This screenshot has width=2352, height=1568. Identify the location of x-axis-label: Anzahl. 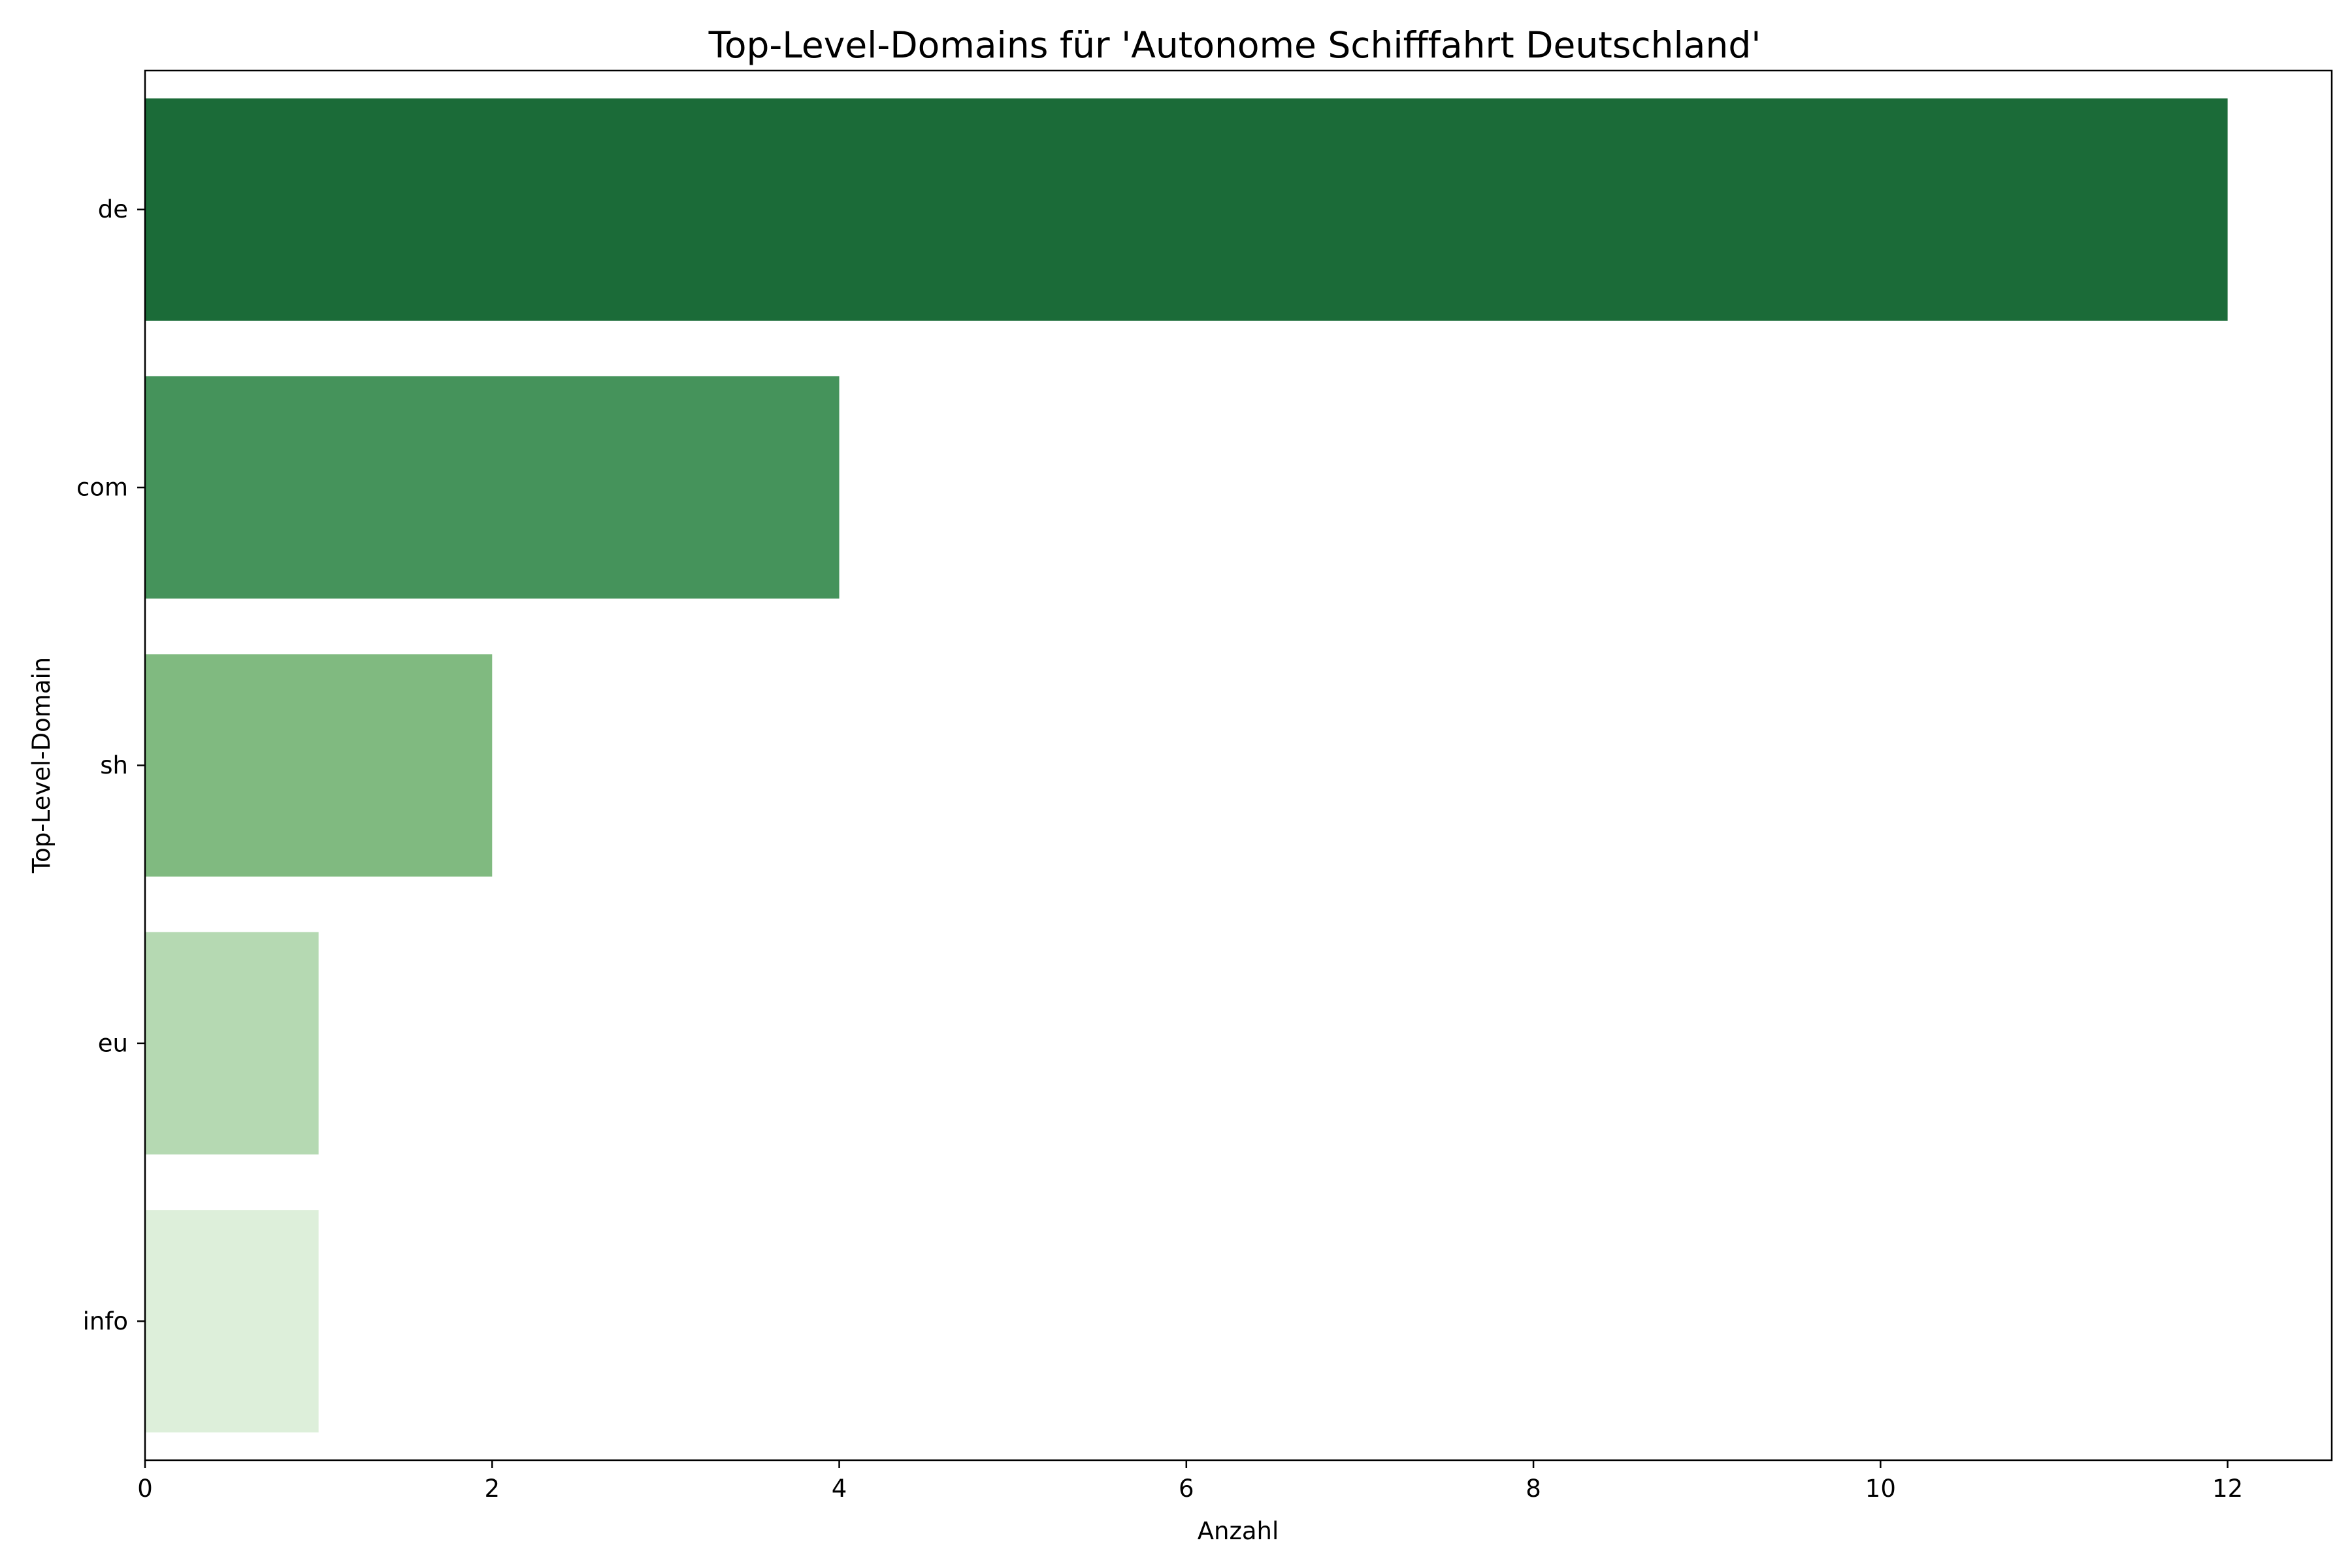
(1238, 1531).